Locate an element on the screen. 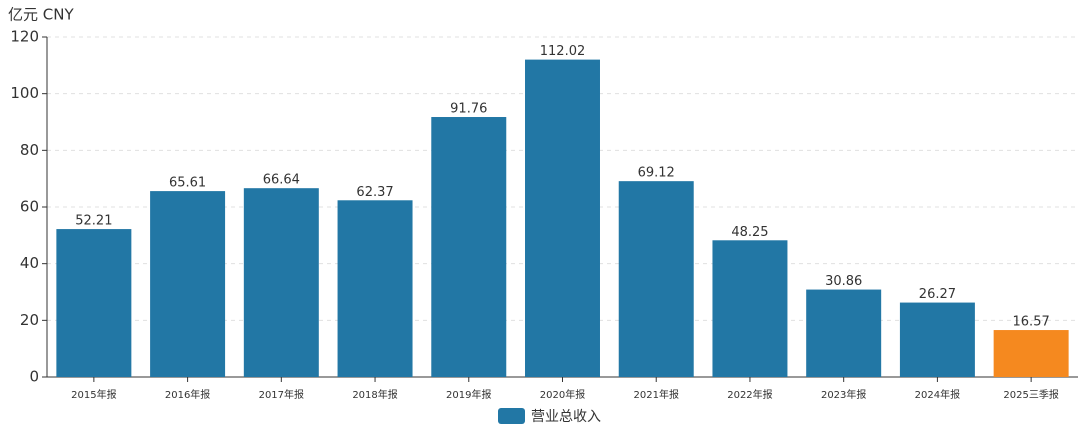  x-tick-label: 2020年报 is located at coordinates (562, 394).